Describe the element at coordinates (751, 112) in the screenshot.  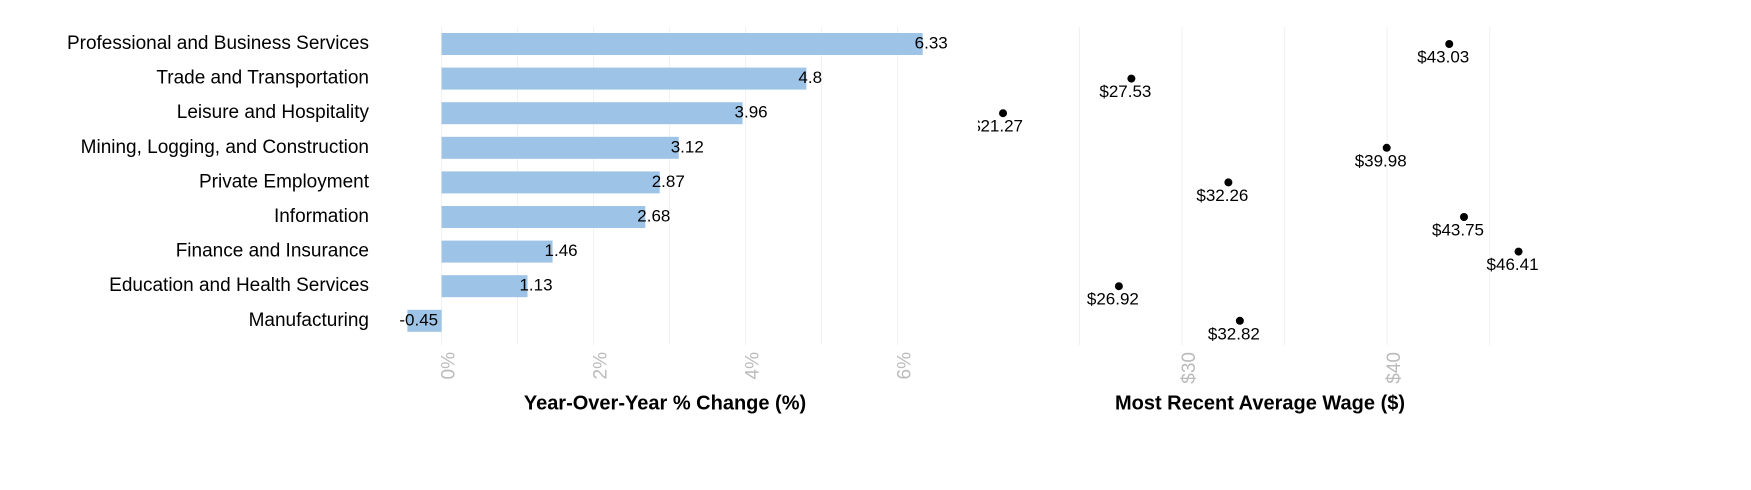
I see `value-label: 3.96` at that location.